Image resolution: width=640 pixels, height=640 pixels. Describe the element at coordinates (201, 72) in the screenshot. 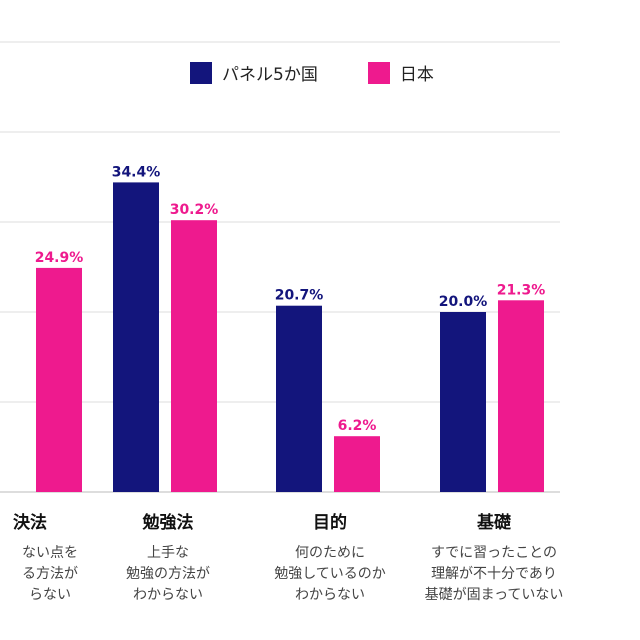

I see `legend-swatch-panel5` at that location.